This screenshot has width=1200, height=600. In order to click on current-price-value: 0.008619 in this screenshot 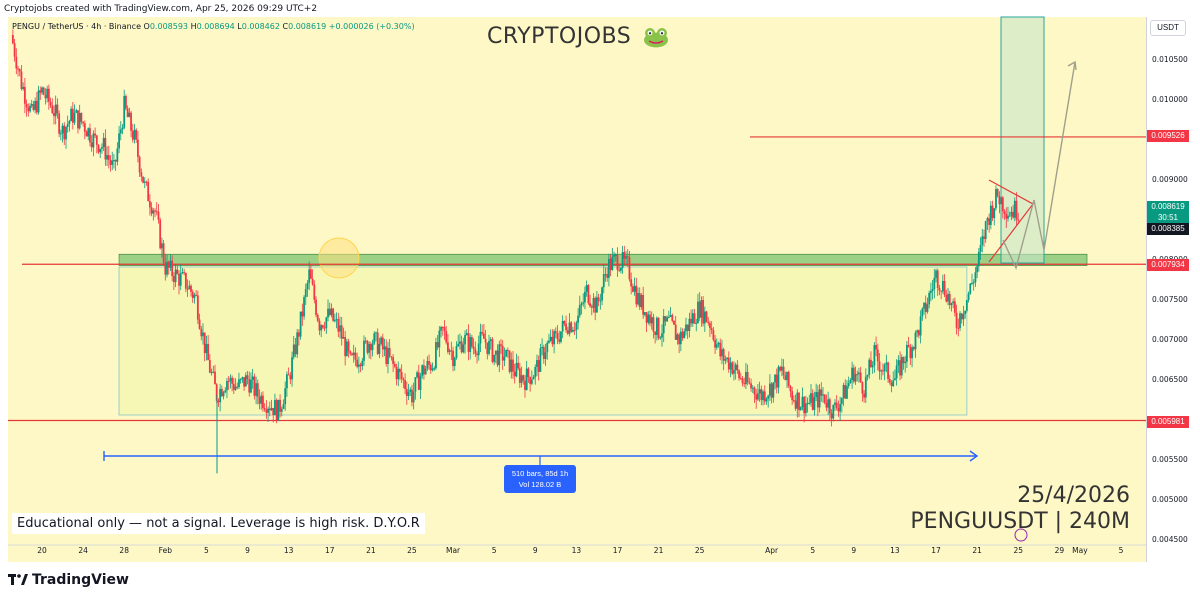, I will do `click(1168, 206)`.